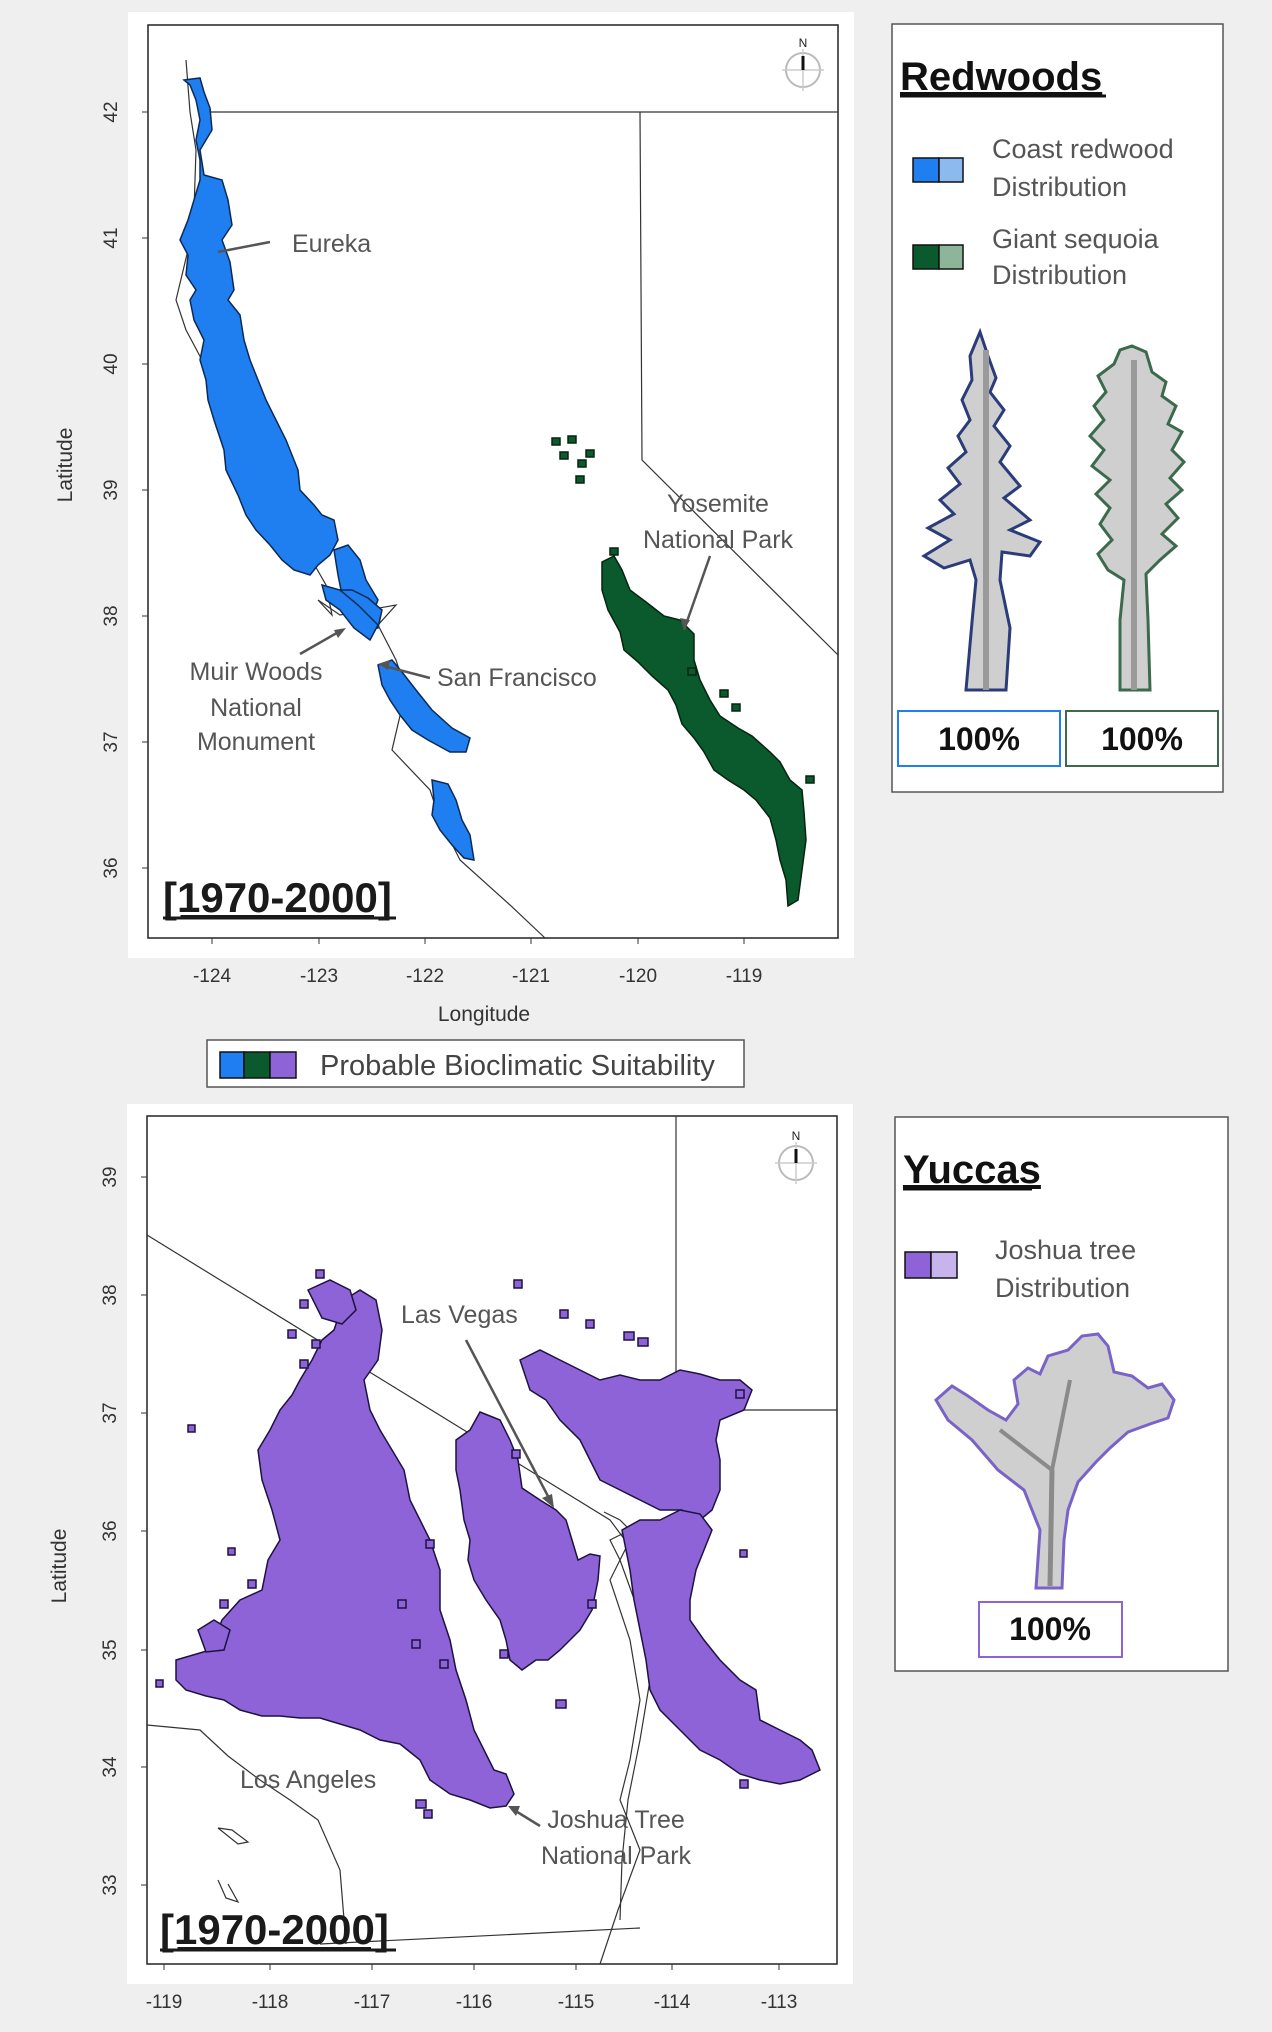 Image resolution: width=1272 pixels, height=2032 pixels. I want to click on lon-tick-label: -113, so click(779, 2002).